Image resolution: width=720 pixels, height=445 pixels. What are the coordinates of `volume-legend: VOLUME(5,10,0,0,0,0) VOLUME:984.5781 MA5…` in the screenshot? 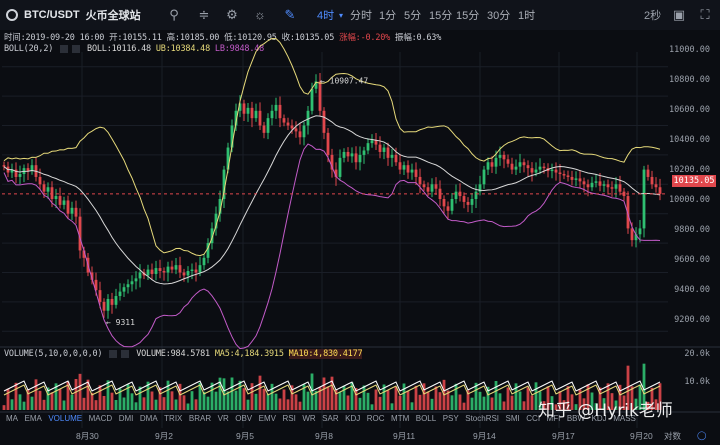 It's located at (183, 354).